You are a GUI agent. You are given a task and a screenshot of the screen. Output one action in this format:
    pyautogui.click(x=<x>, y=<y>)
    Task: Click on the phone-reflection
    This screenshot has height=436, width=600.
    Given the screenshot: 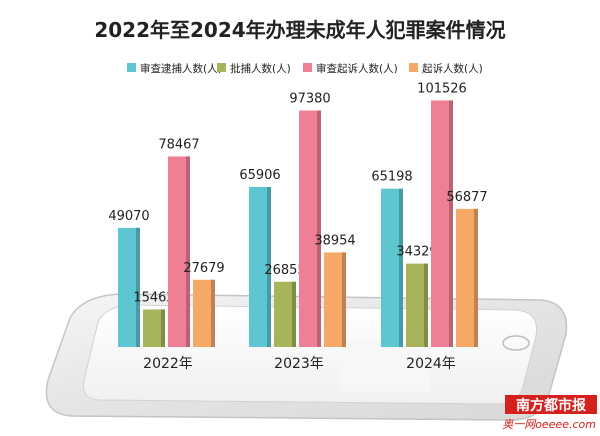 What is the action you would take?
    pyautogui.click(x=385, y=366)
    